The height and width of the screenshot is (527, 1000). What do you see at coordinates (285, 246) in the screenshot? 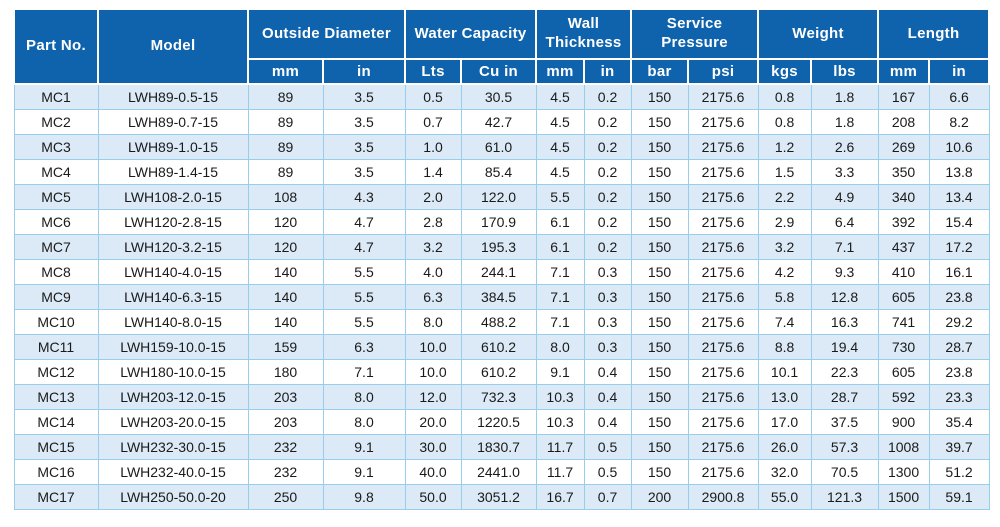
I see `od-mm-cell: 120` at bounding box center [285, 246].